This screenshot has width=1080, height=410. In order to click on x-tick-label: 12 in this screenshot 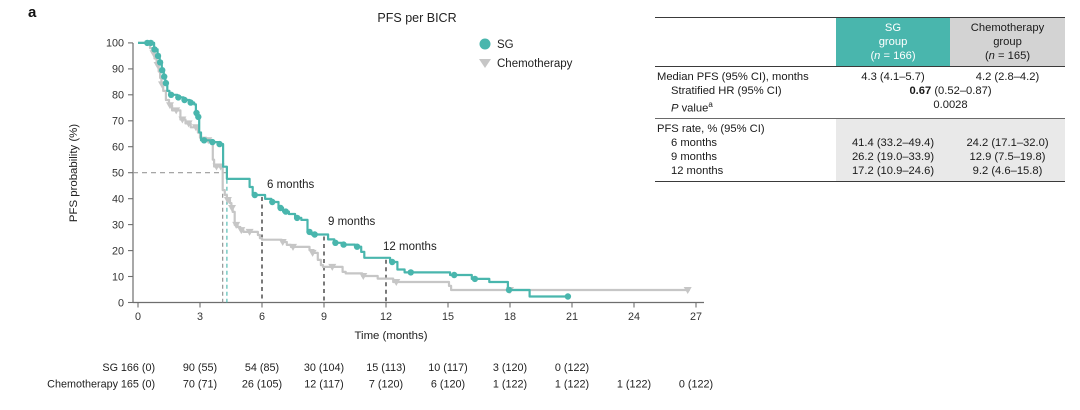, I will do `click(386, 317)`.